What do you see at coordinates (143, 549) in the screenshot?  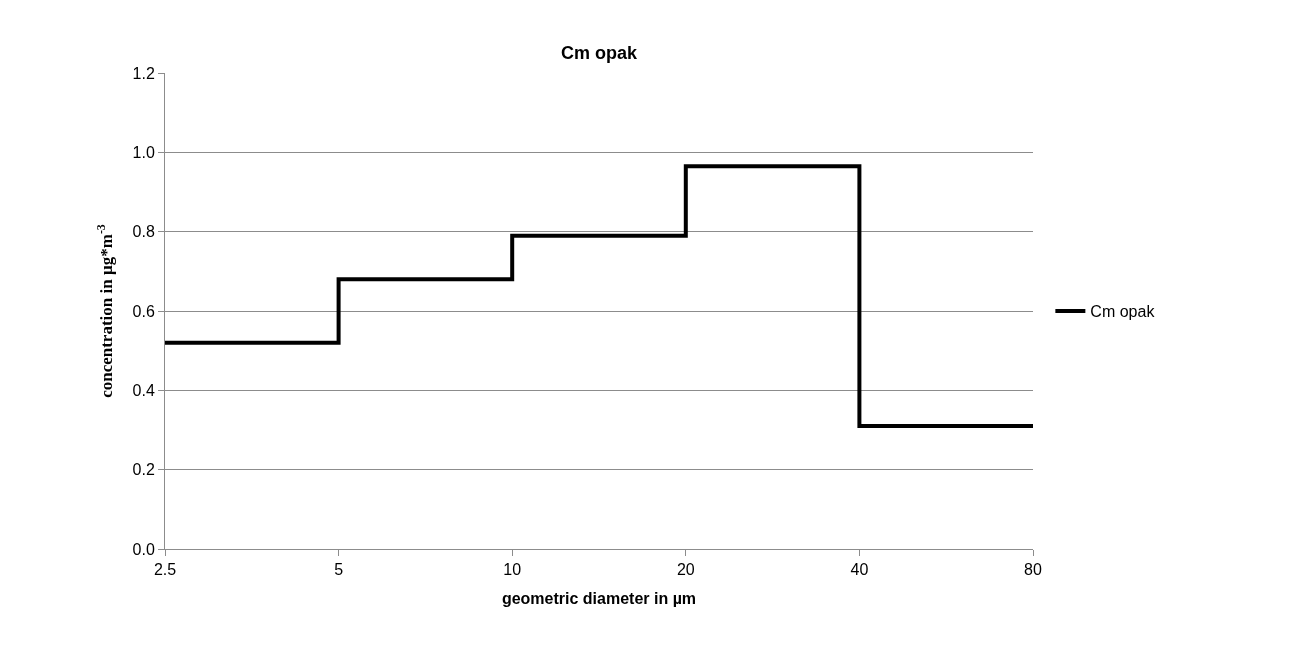 I see `y-tick-label: 0.0` at bounding box center [143, 549].